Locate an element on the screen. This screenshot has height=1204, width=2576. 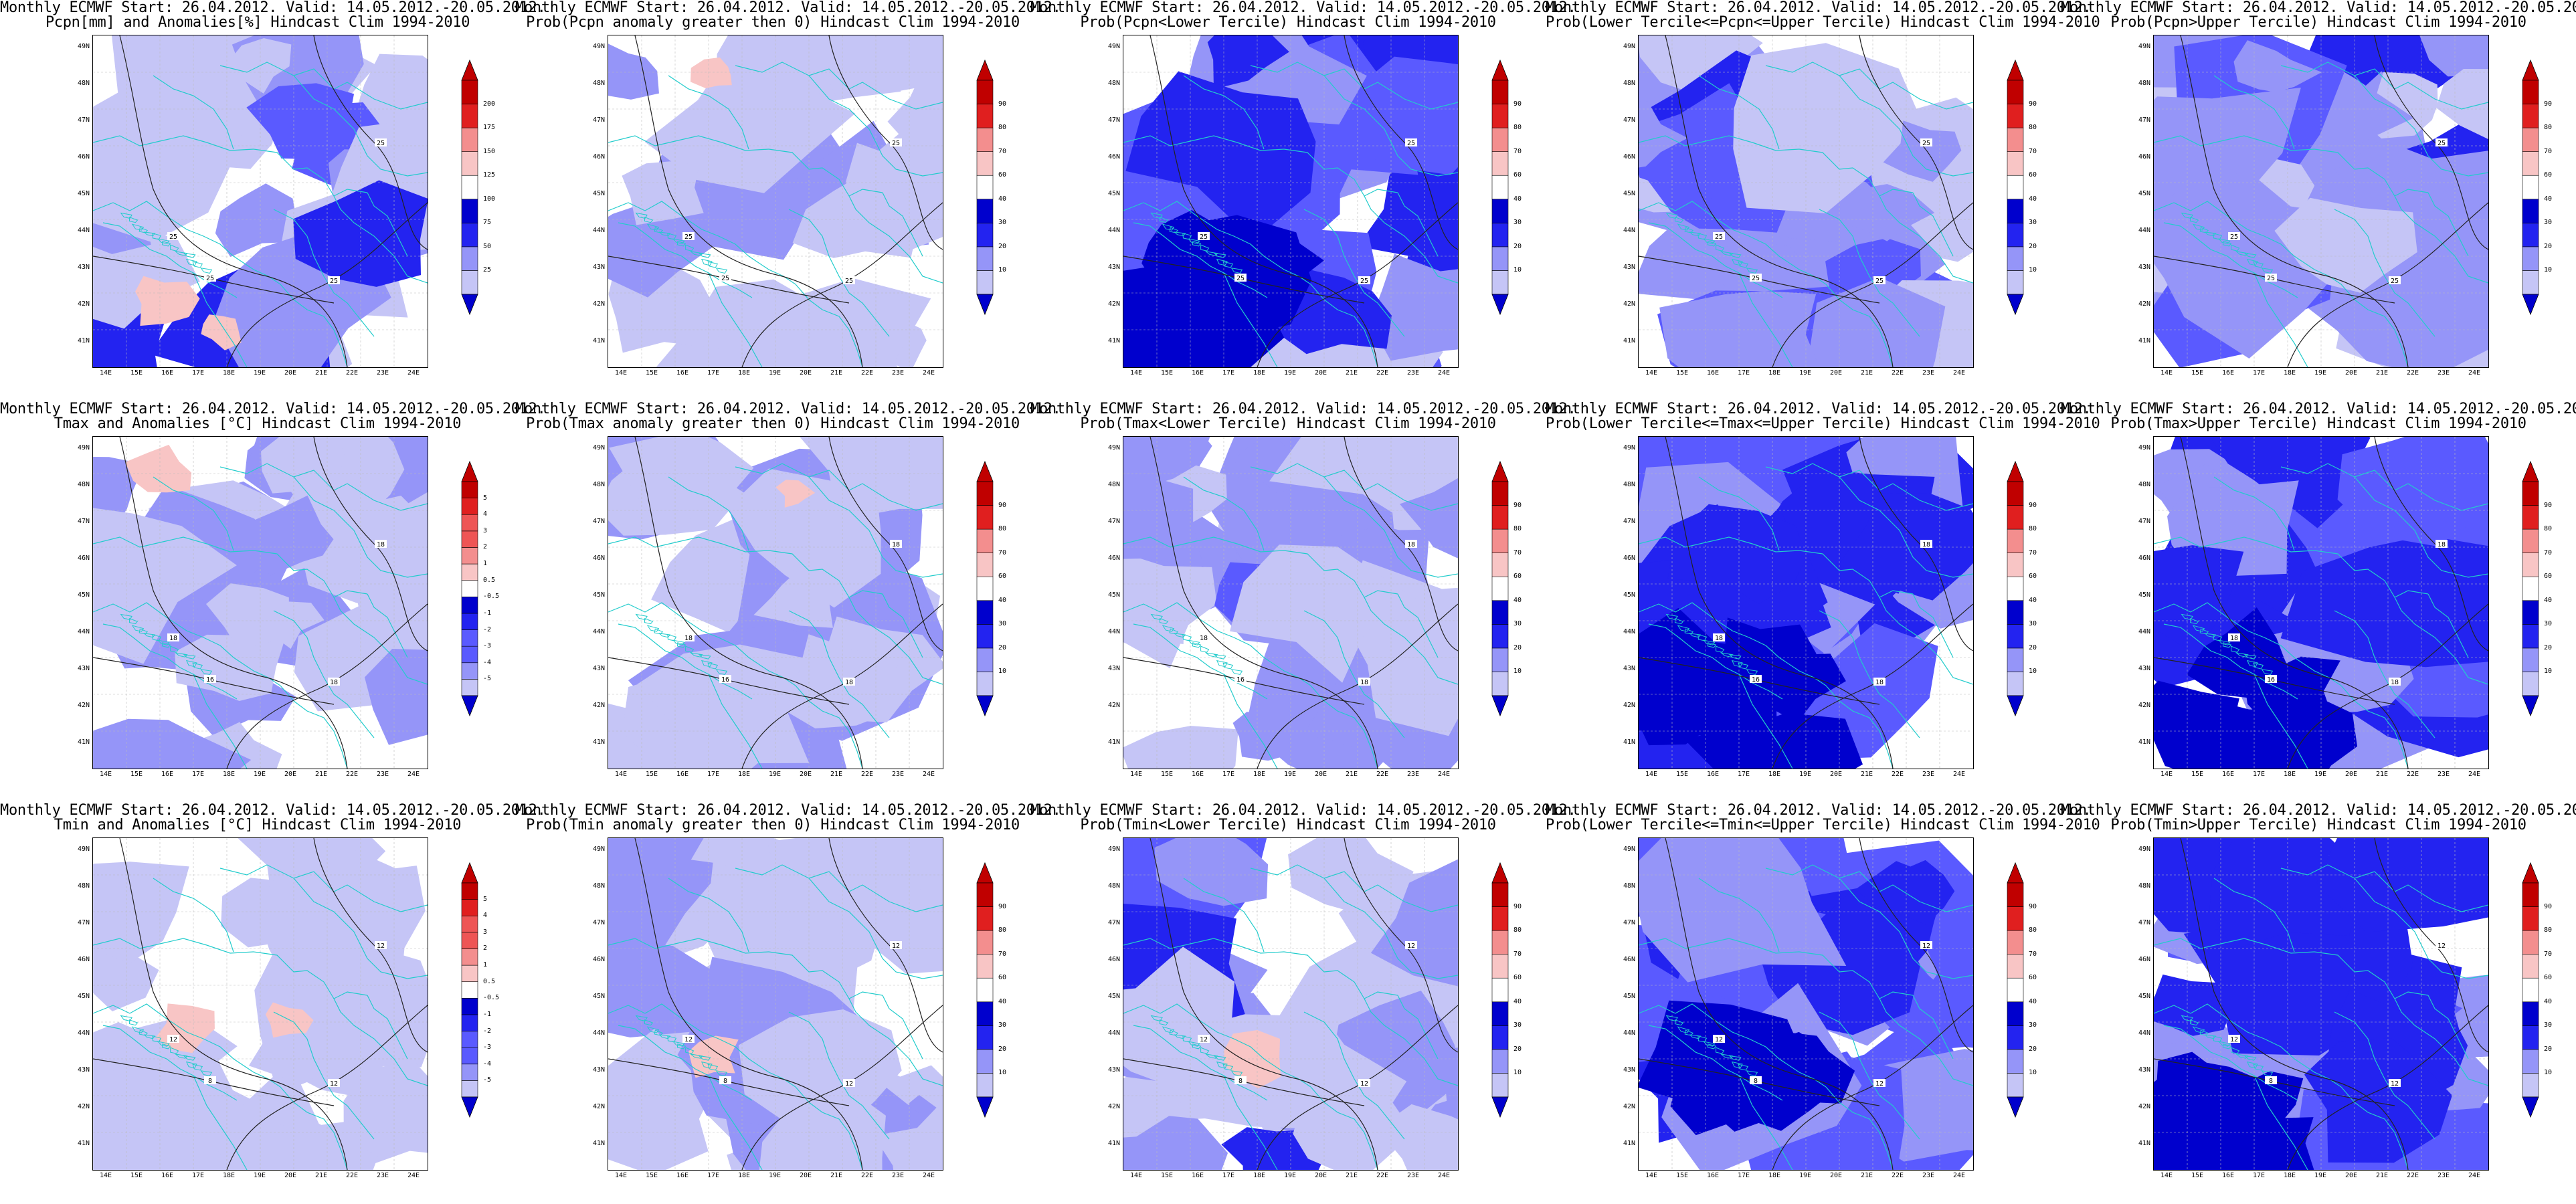
latitude-label: 48N is located at coordinates (83, 886).